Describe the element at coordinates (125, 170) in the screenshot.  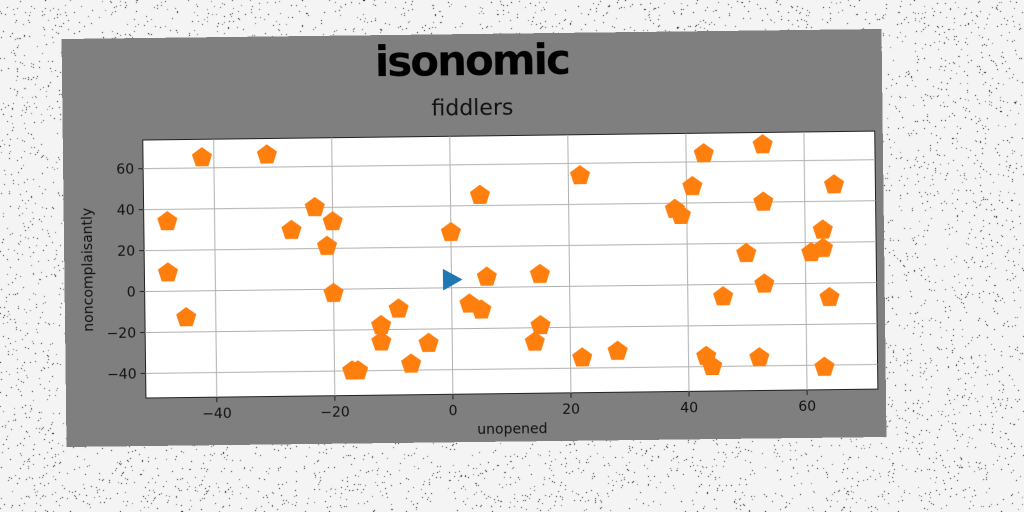
I see `y-tick-label: 60` at that location.